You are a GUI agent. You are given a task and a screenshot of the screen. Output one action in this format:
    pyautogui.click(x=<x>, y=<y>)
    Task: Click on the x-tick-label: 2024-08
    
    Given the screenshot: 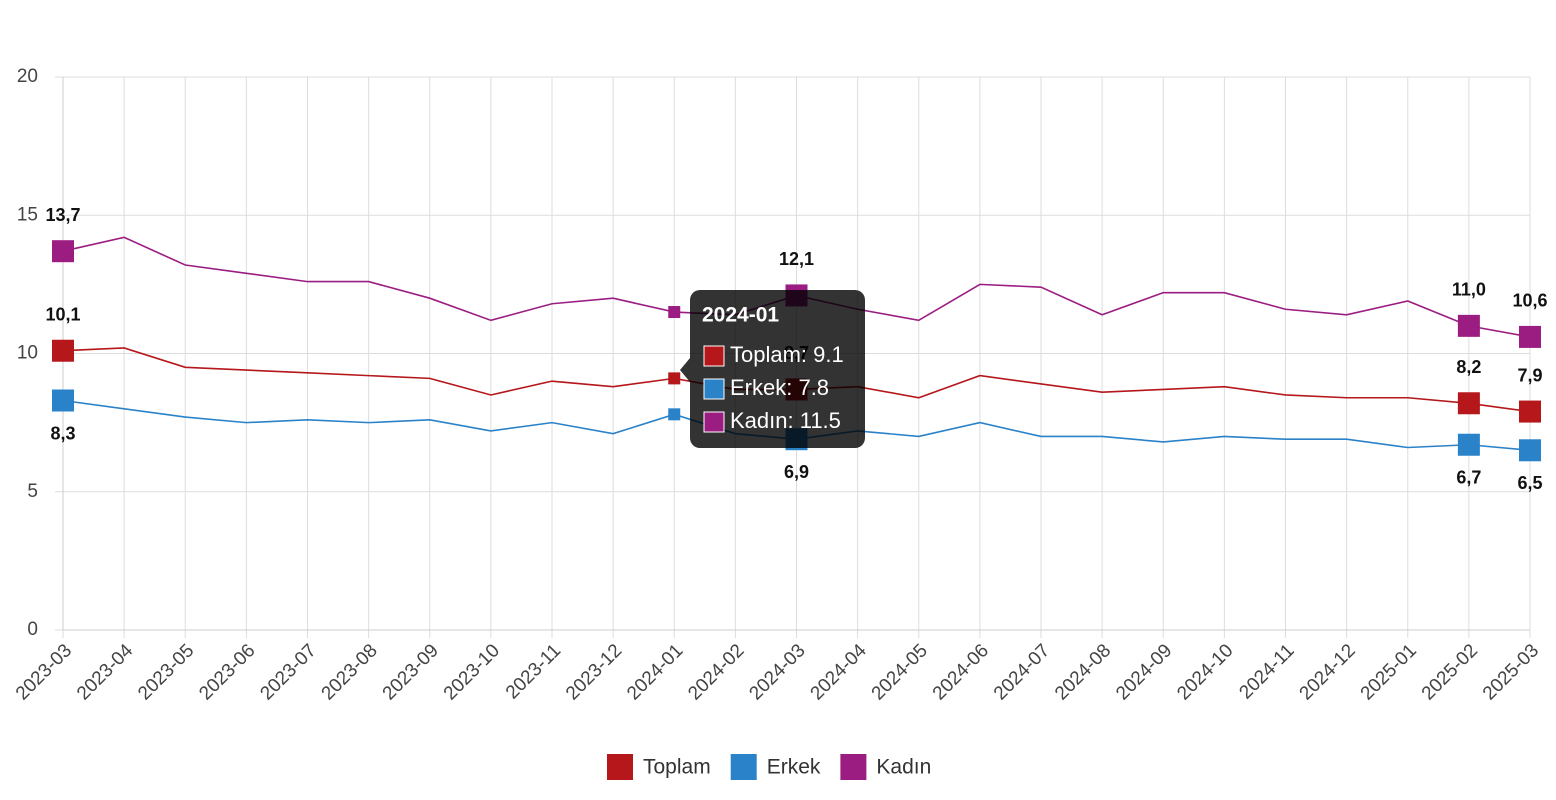 What is the action you would take?
    pyautogui.click(x=1083, y=672)
    